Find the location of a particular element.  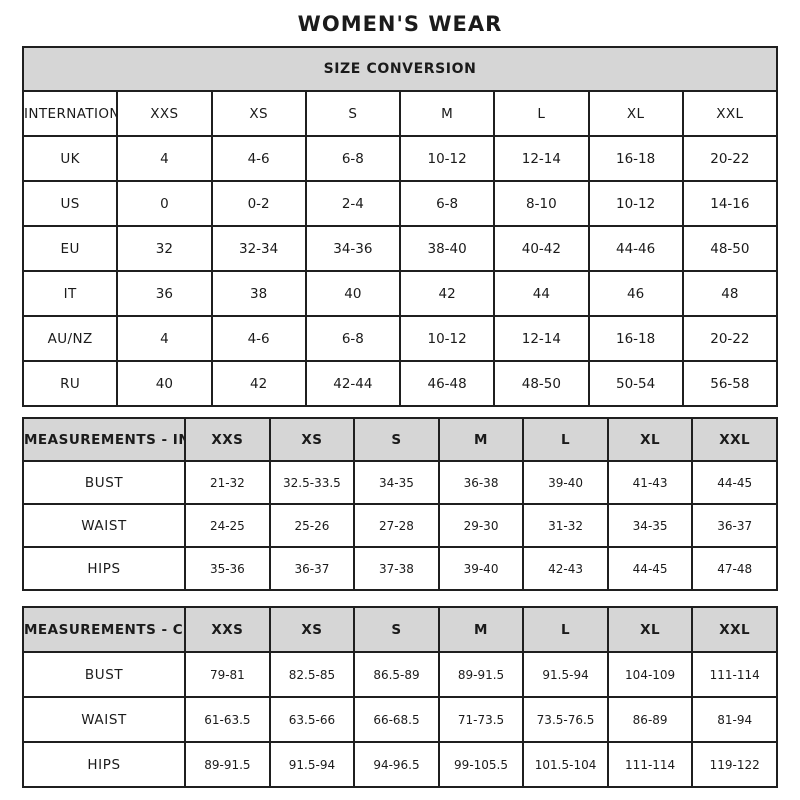

table-cell: 34-36 is located at coordinates (353, 248).